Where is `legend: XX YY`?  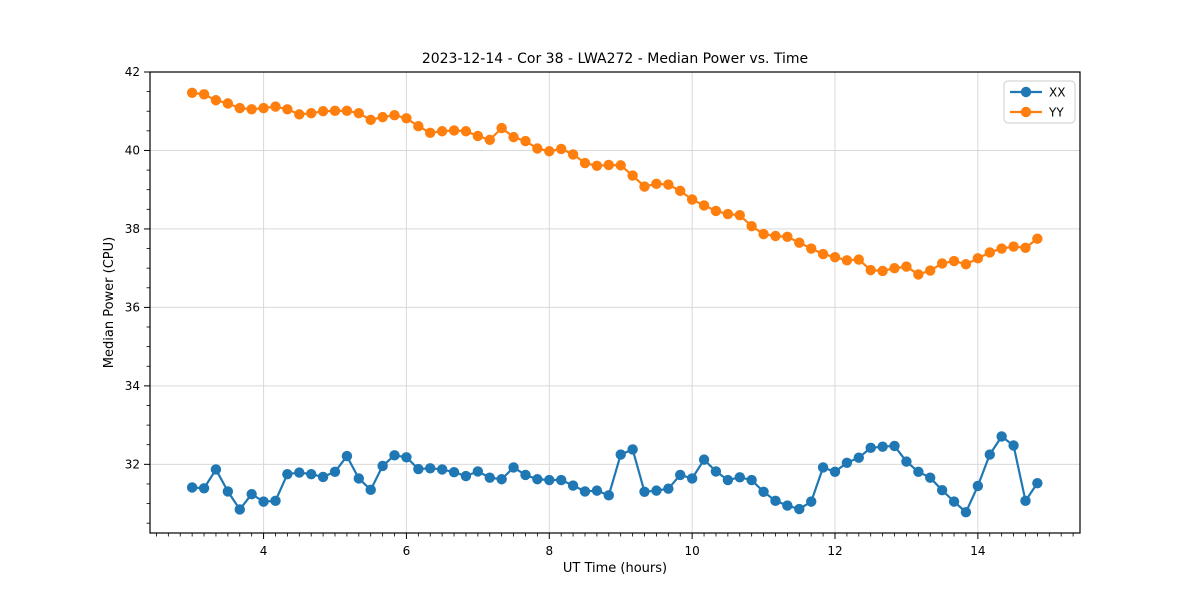
legend: XX YY is located at coordinates (1039, 102).